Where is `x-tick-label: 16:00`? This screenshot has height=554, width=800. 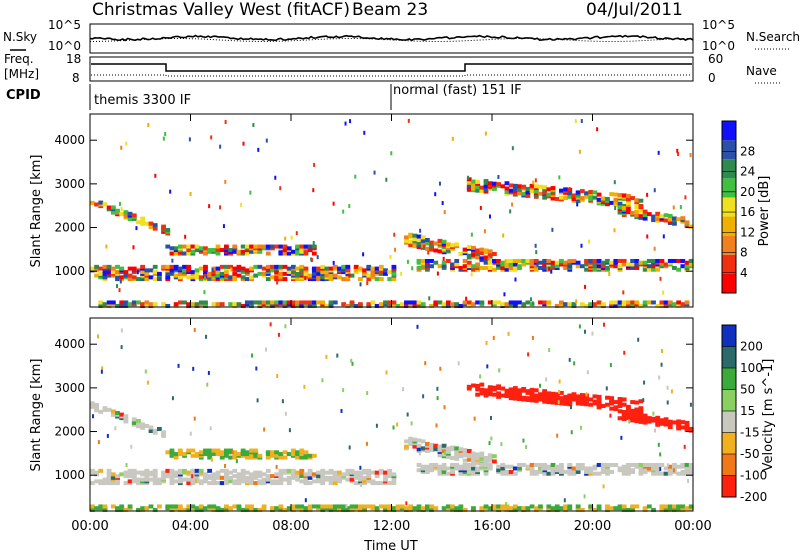 x-tick-label: 16:00 is located at coordinates (491, 526).